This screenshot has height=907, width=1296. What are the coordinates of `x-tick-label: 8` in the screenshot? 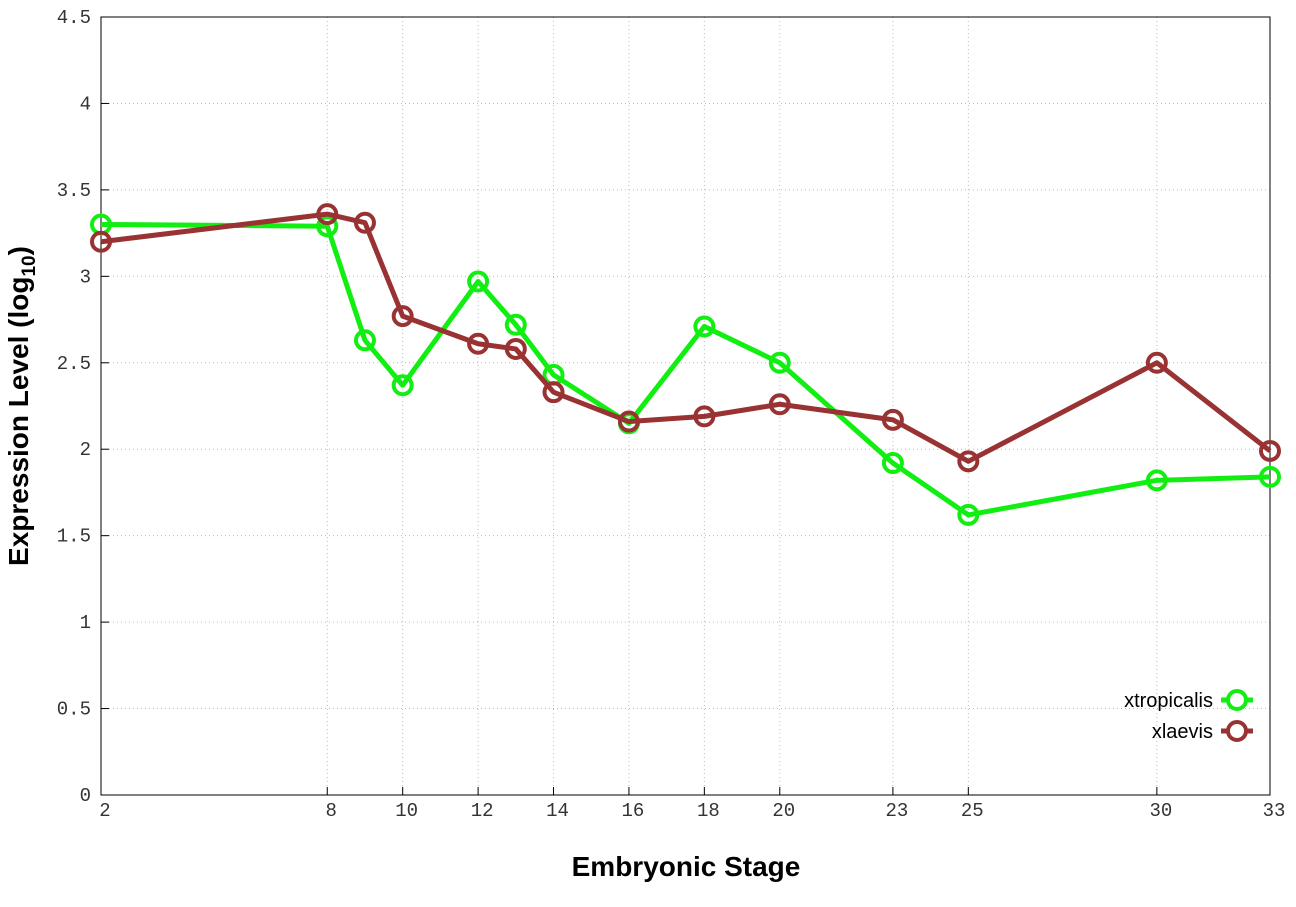 It's located at (331, 811).